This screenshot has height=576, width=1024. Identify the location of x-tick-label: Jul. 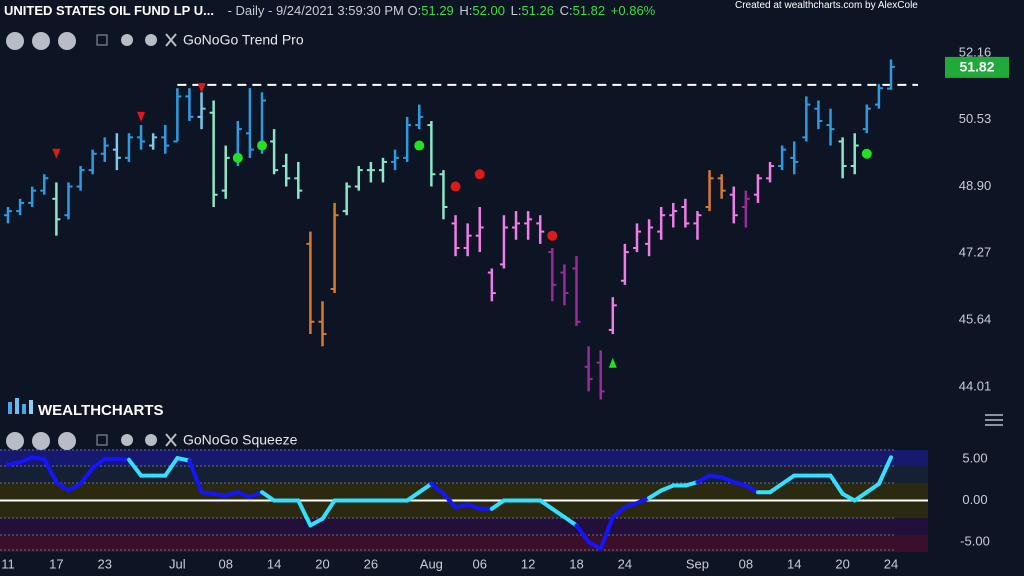
(177, 563).